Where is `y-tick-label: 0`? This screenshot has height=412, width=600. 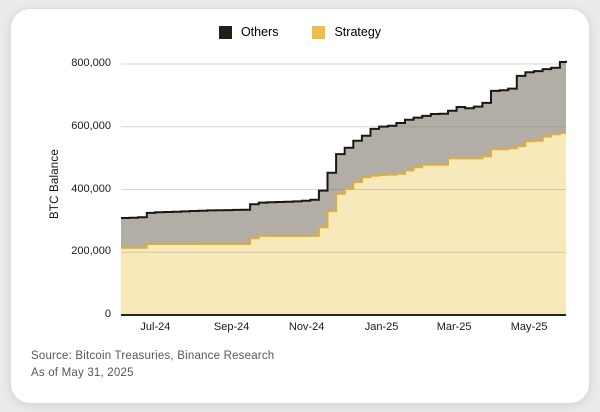
y-tick-label: 0 is located at coordinates (107, 314).